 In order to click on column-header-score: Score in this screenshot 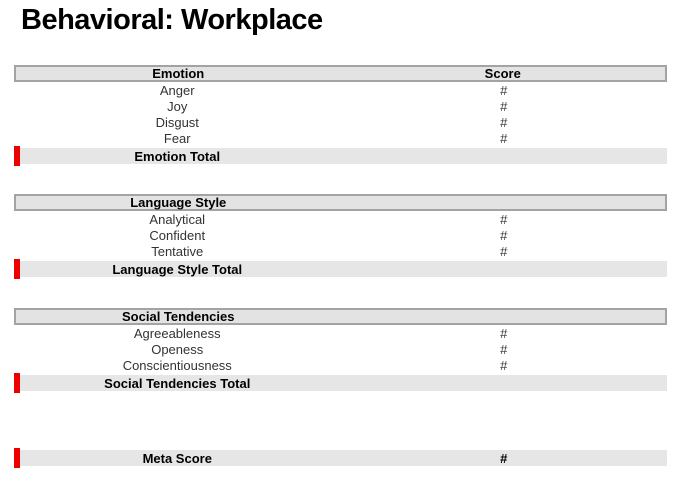, I will do `click(502, 73)`.